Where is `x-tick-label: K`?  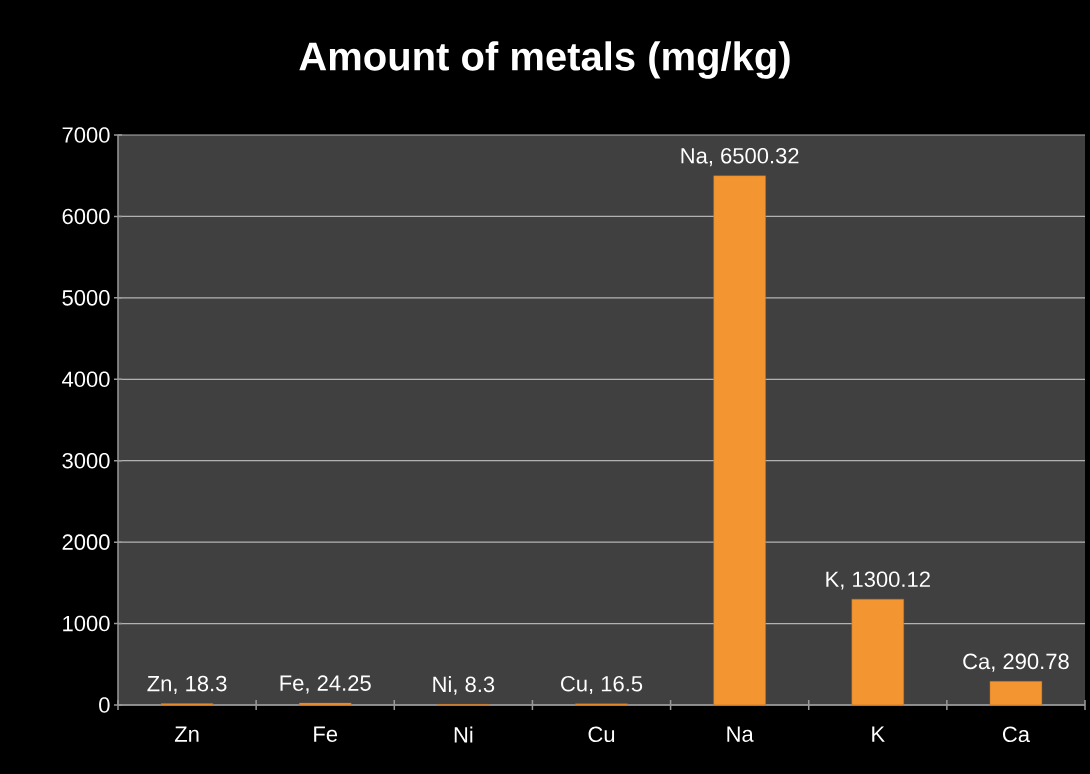 x-tick-label: K is located at coordinates (878, 734).